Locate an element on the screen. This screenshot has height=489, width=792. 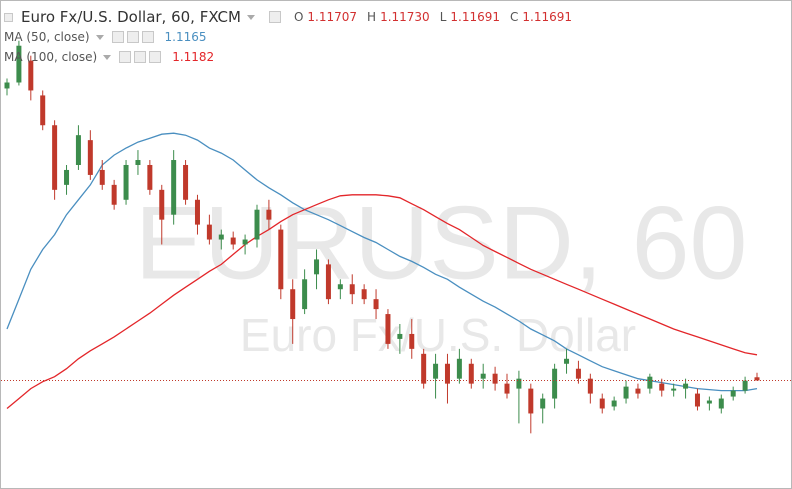
watermark-subtitle: Euro Fx/U.S. Dollar is located at coordinates (438, 335).